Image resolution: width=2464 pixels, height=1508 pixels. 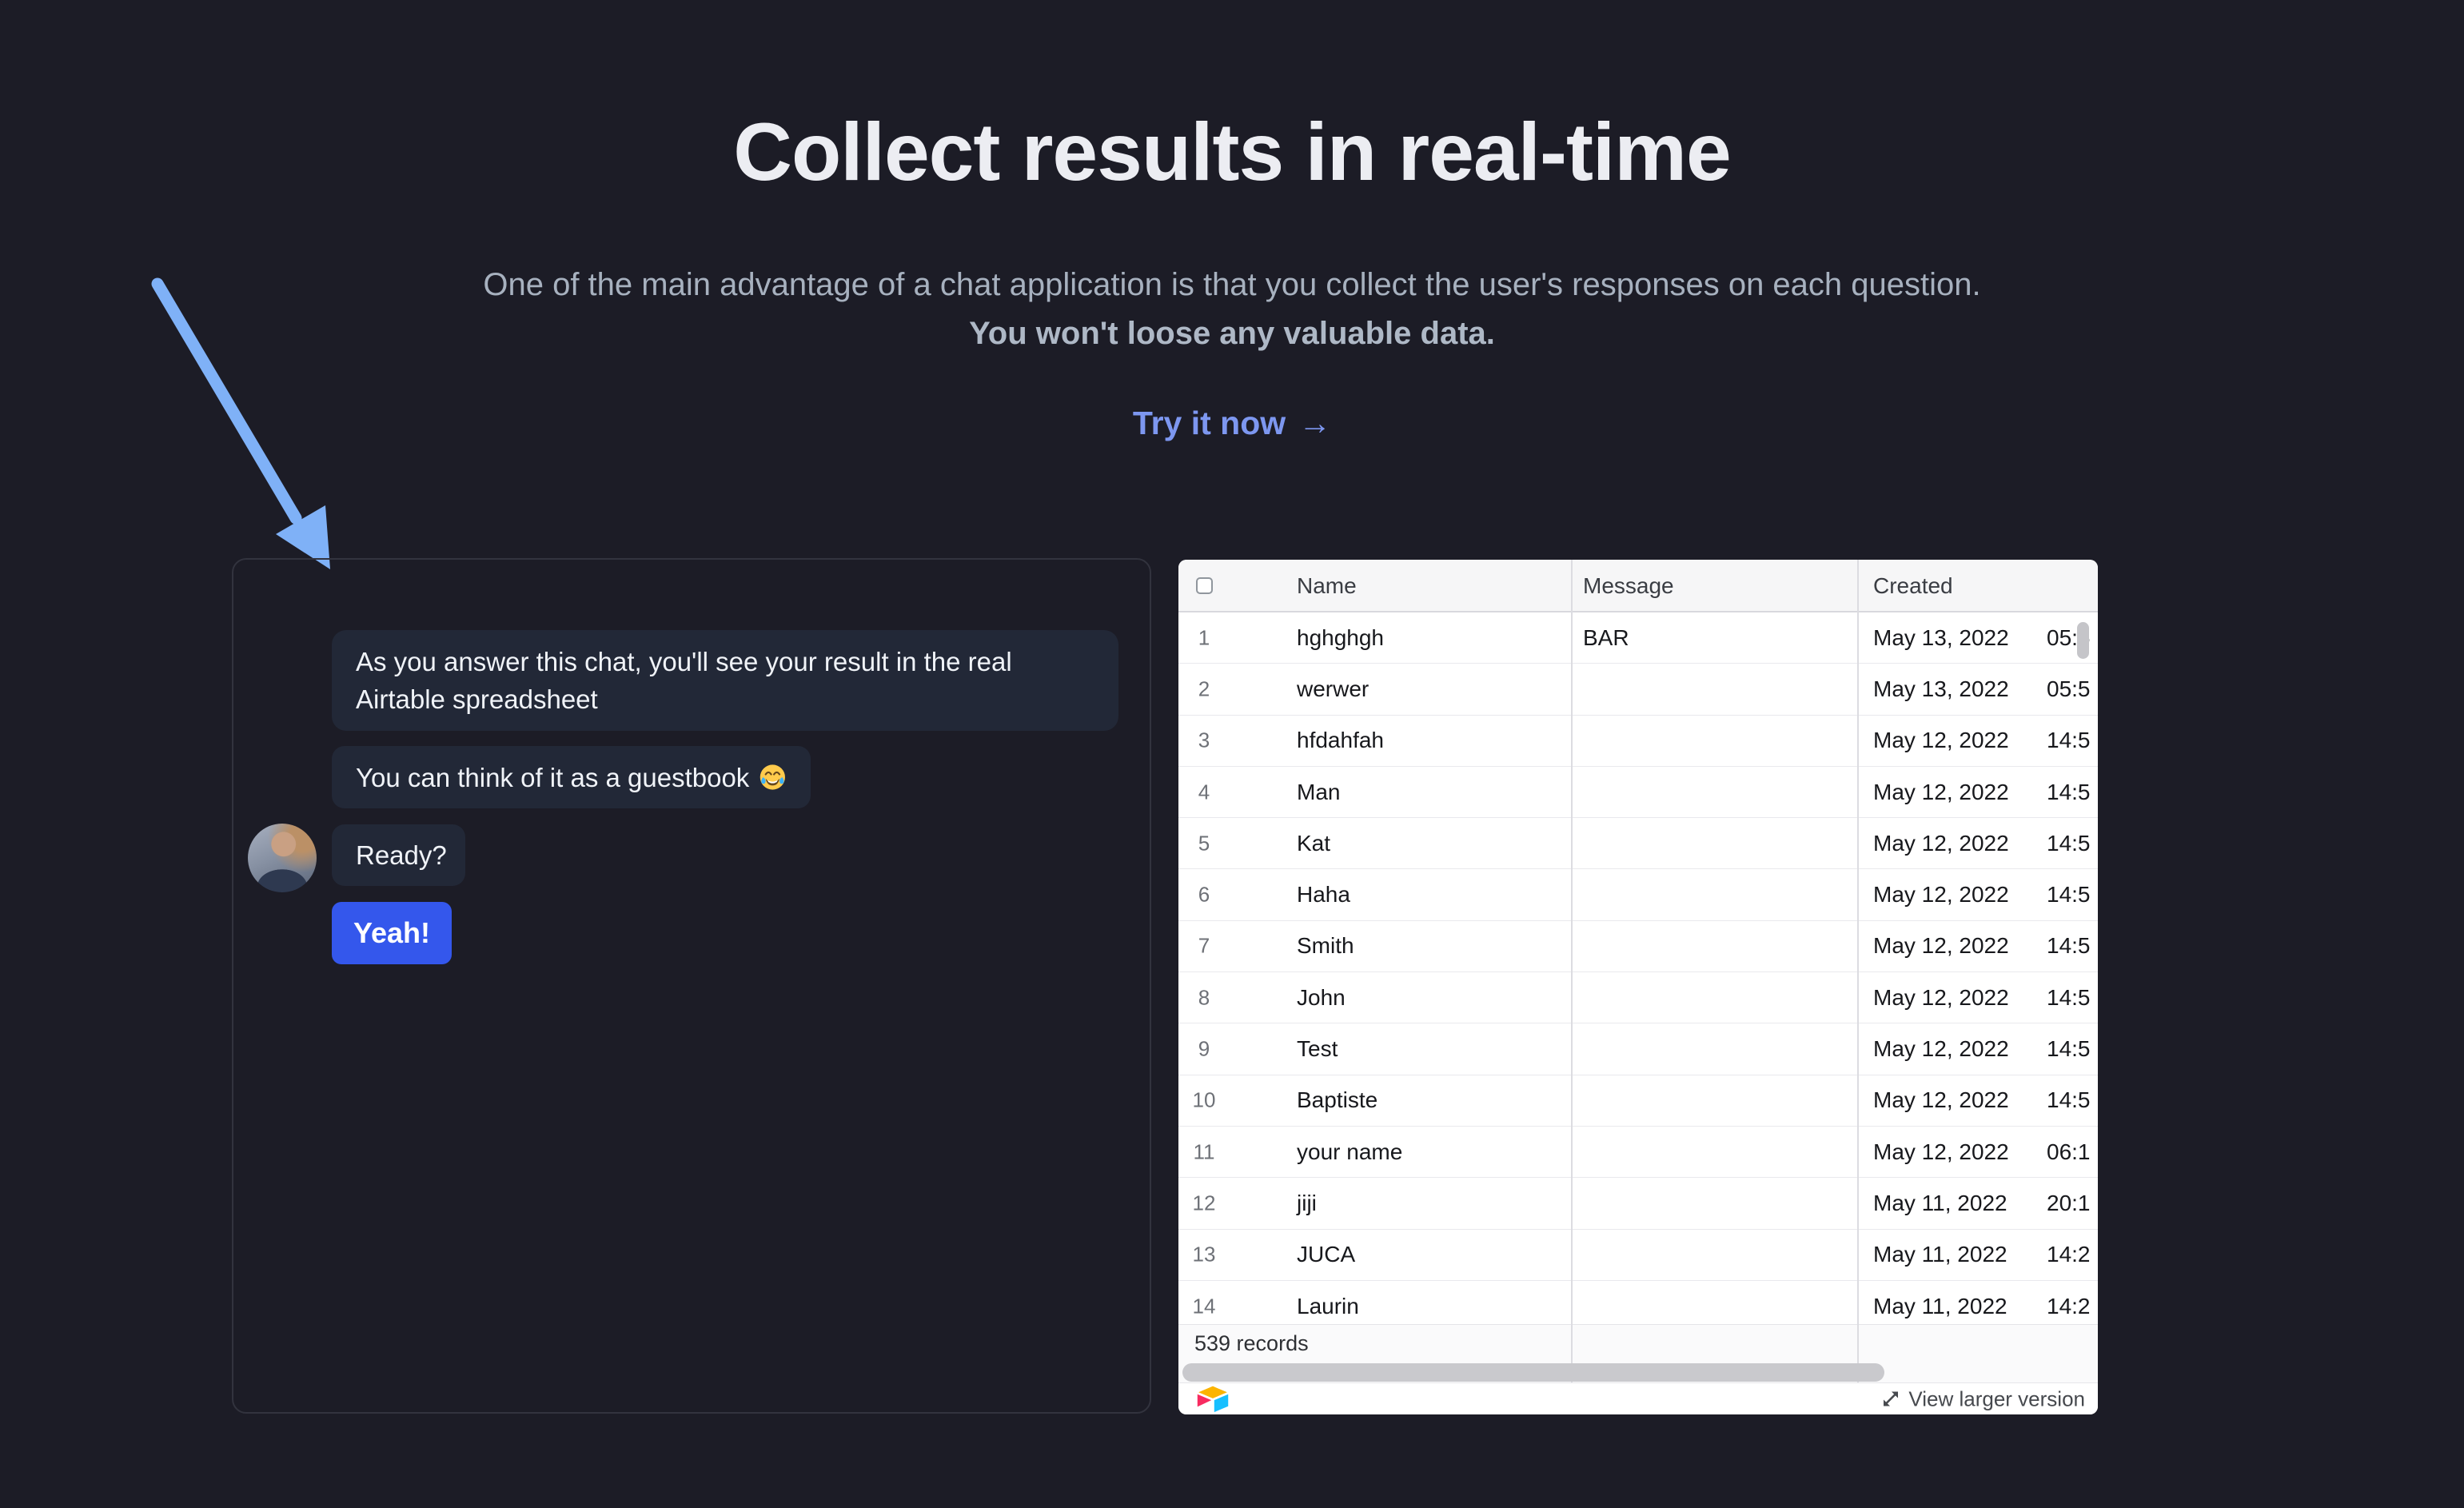 I want to click on cell-name: John, so click(x=1321, y=997).